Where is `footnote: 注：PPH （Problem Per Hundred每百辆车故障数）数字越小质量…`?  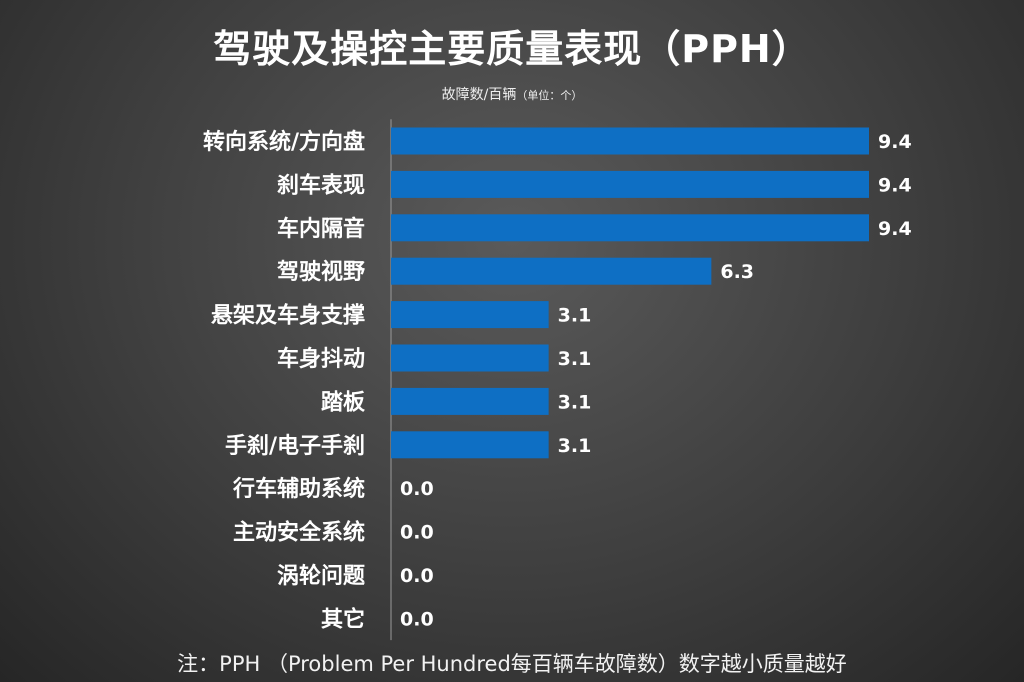
footnote: 注：PPH （Problem Per Hundred每百辆车故障数）数字越小质量… is located at coordinates (512, 664).